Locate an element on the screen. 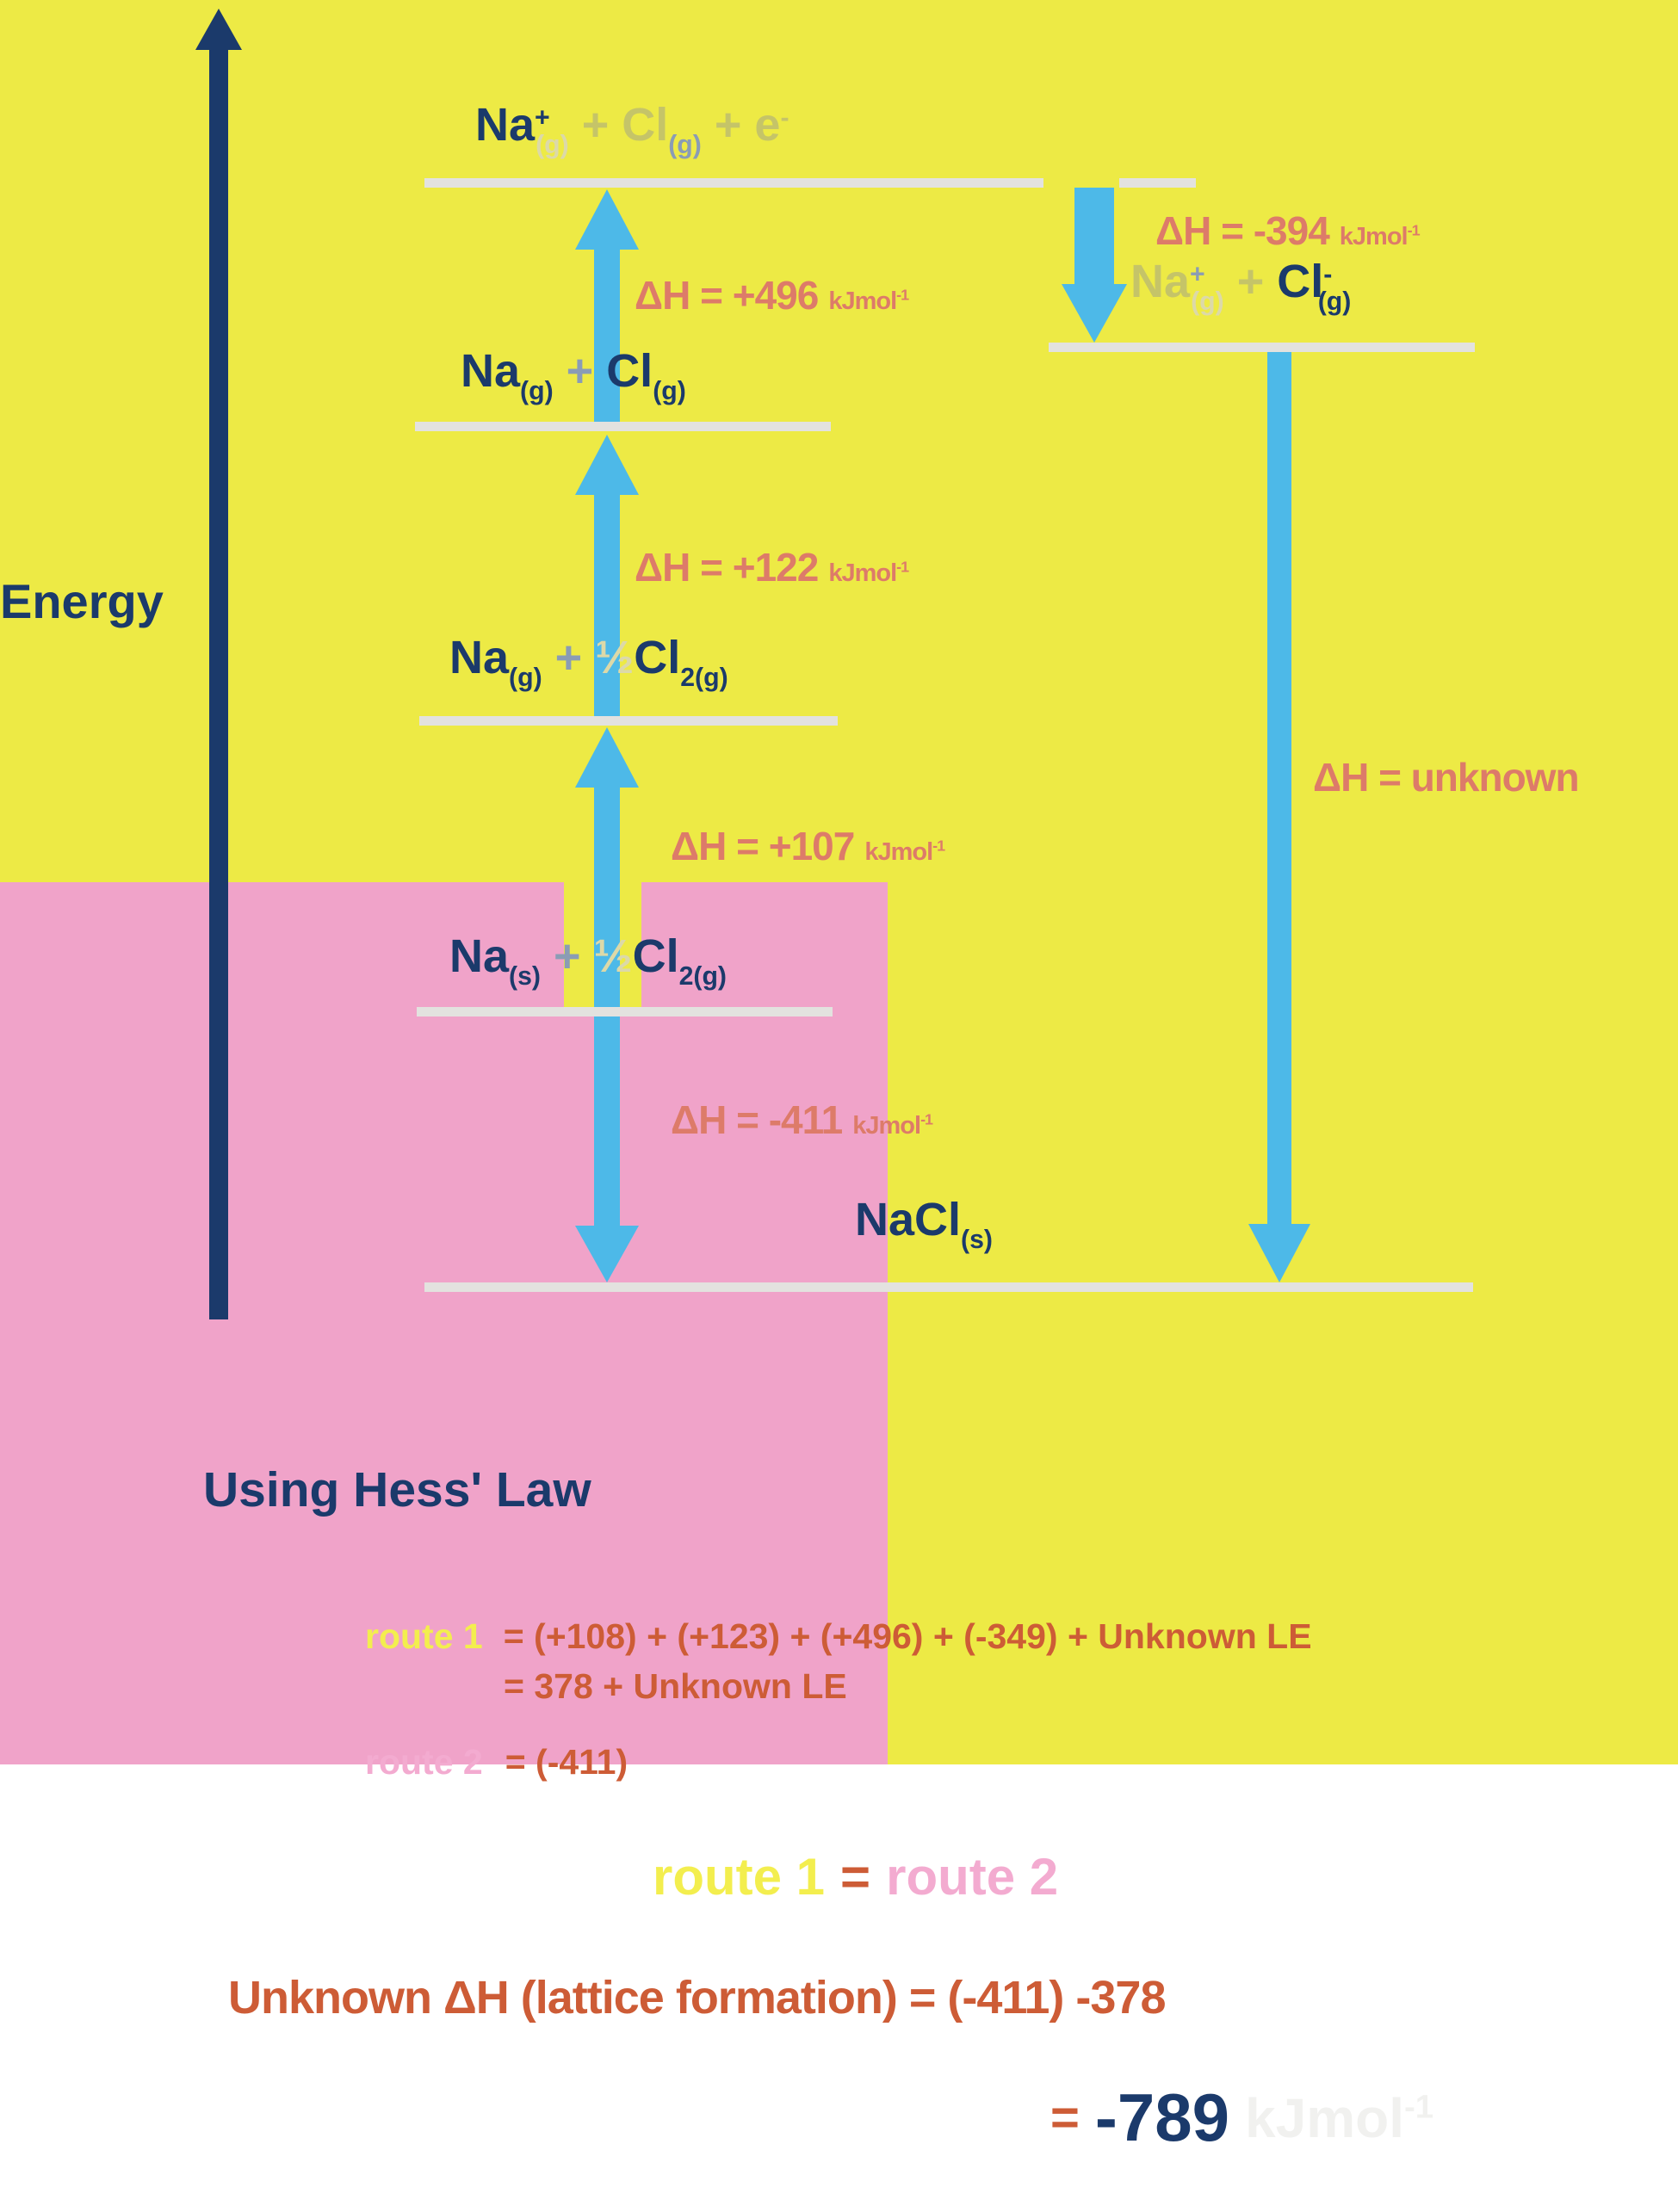  electron-affinity-arrow-head-icon is located at coordinates (1094, 314).